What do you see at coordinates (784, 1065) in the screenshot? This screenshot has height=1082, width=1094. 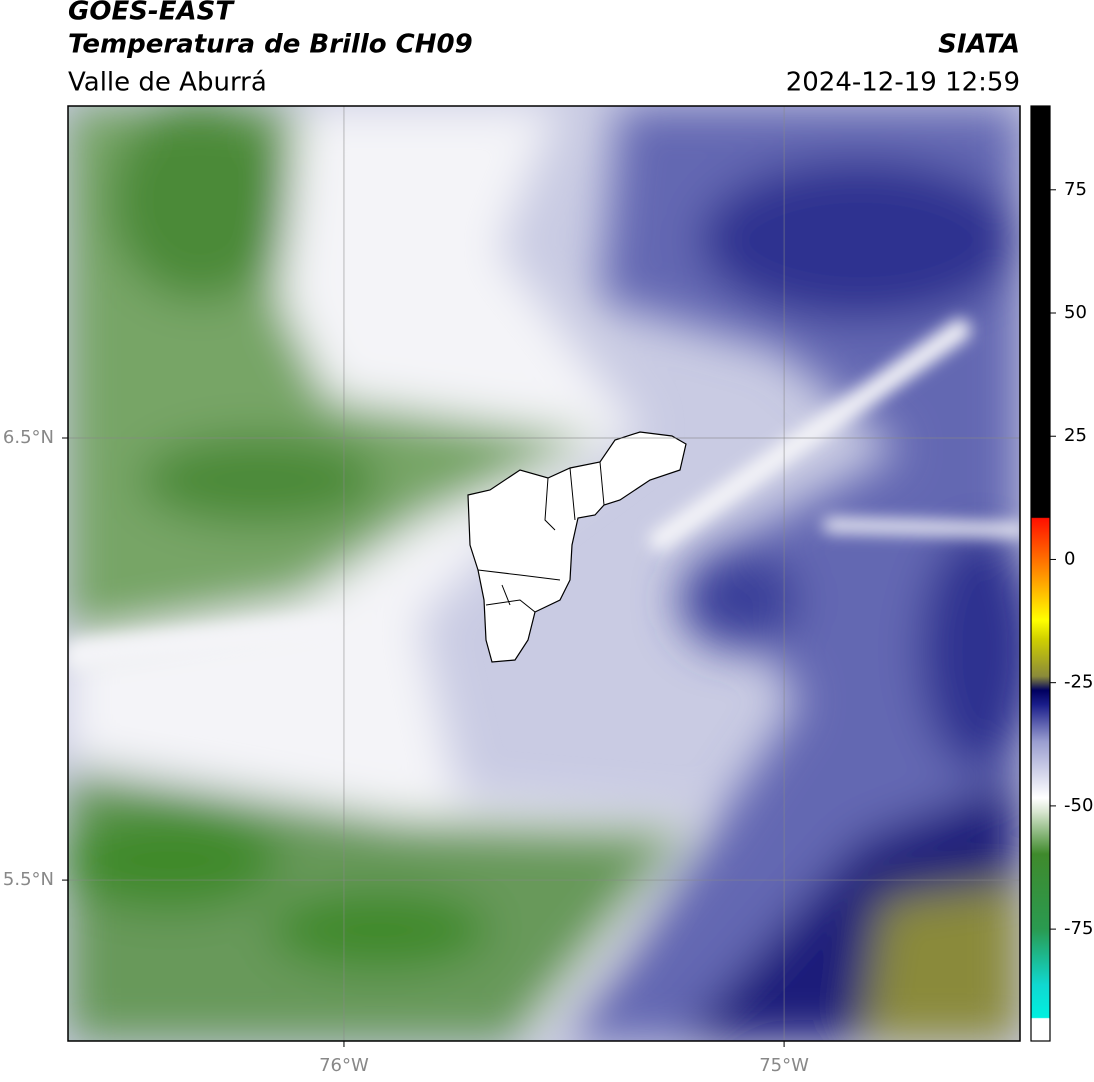 I see `lon-tick-label: 75°W` at bounding box center [784, 1065].